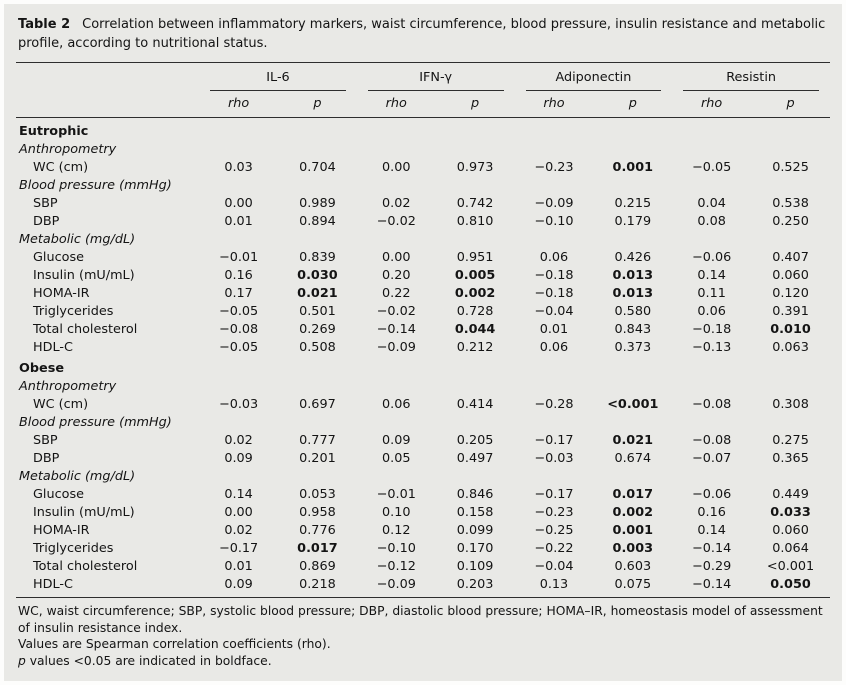 The height and width of the screenshot is (685, 846). I want to click on row-label: Blood pressure (mmHg), so click(95, 422).